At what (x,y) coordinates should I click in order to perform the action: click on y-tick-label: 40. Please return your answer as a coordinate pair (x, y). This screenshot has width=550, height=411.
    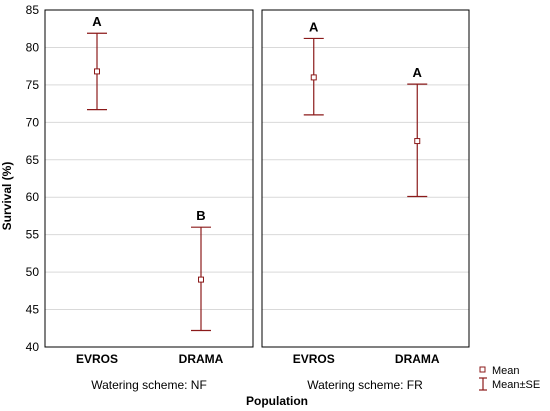
    Looking at the image, I should click on (33, 347).